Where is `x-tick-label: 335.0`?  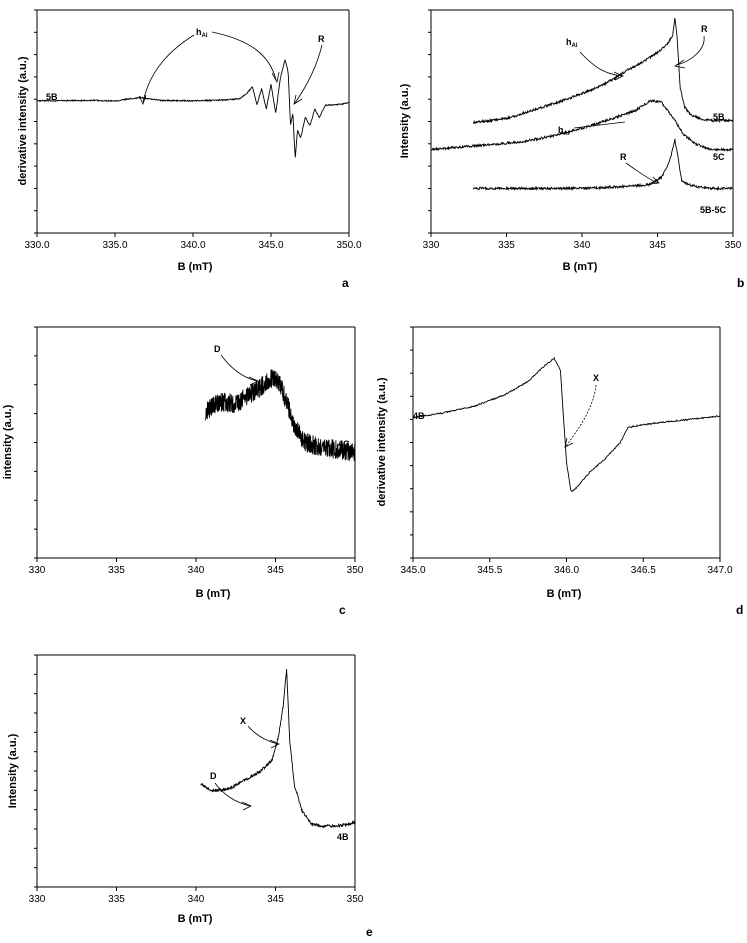
x-tick-label: 335.0 is located at coordinates (114, 245).